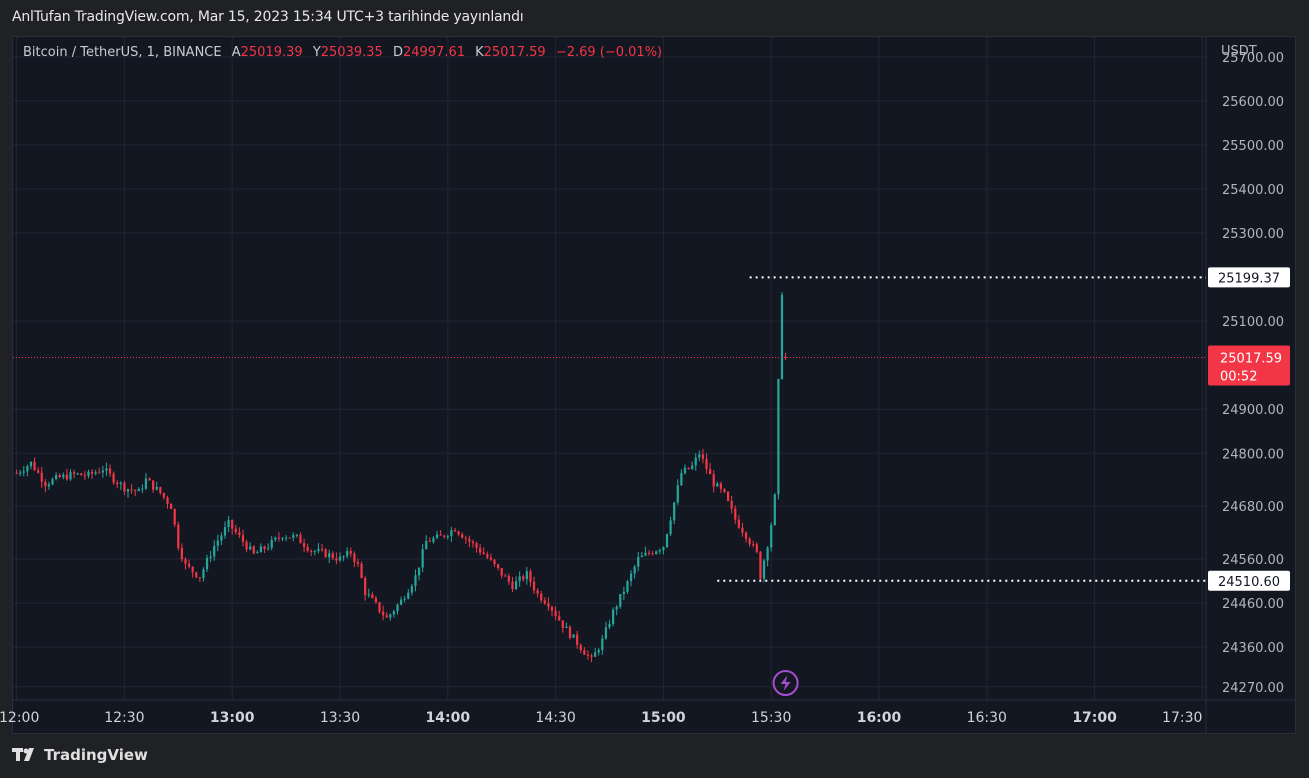 This screenshot has width=1309, height=778. What do you see at coordinates (122, 52) in the screenshot?
I see `symbol-label: Bitcoin / TetherUS, 1, BINANCE` at bounding box center [122, 52].